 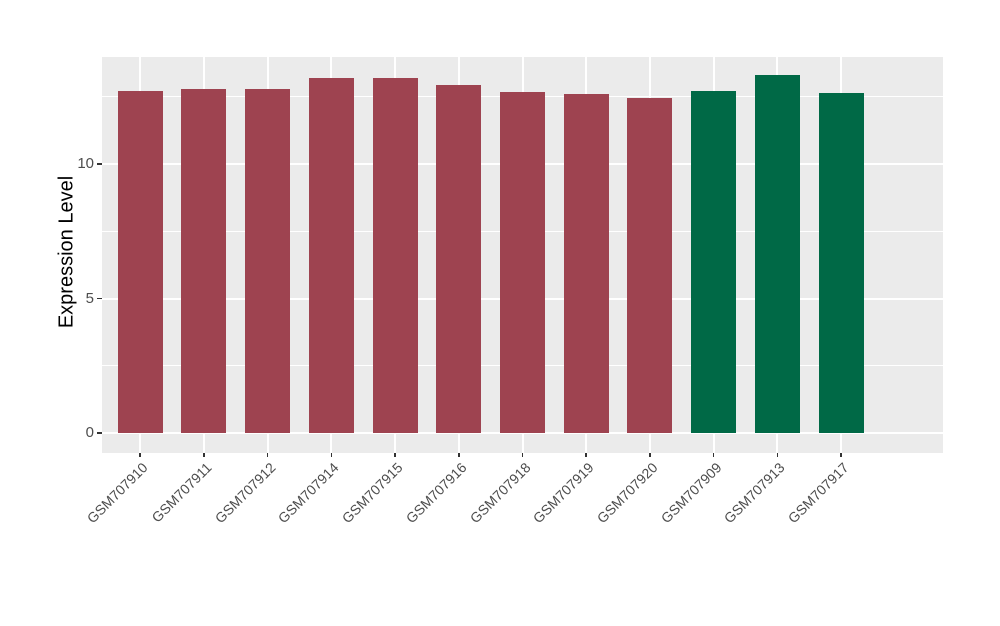 What do you see at coordinates (140, 262) in the screenshot?
I see `bar-GSM707910` at bounding box center [140, 262].